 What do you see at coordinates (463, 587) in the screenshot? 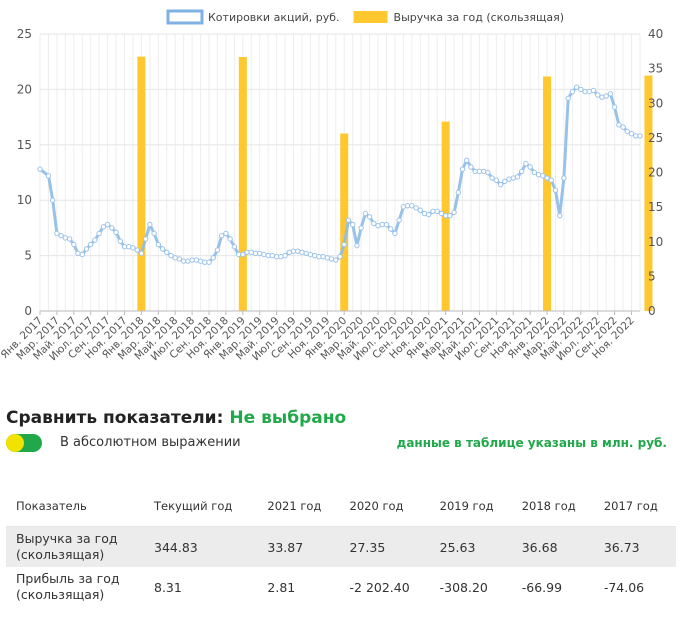
I see `cell-value: -308.20` at bounding box center [463, 587].